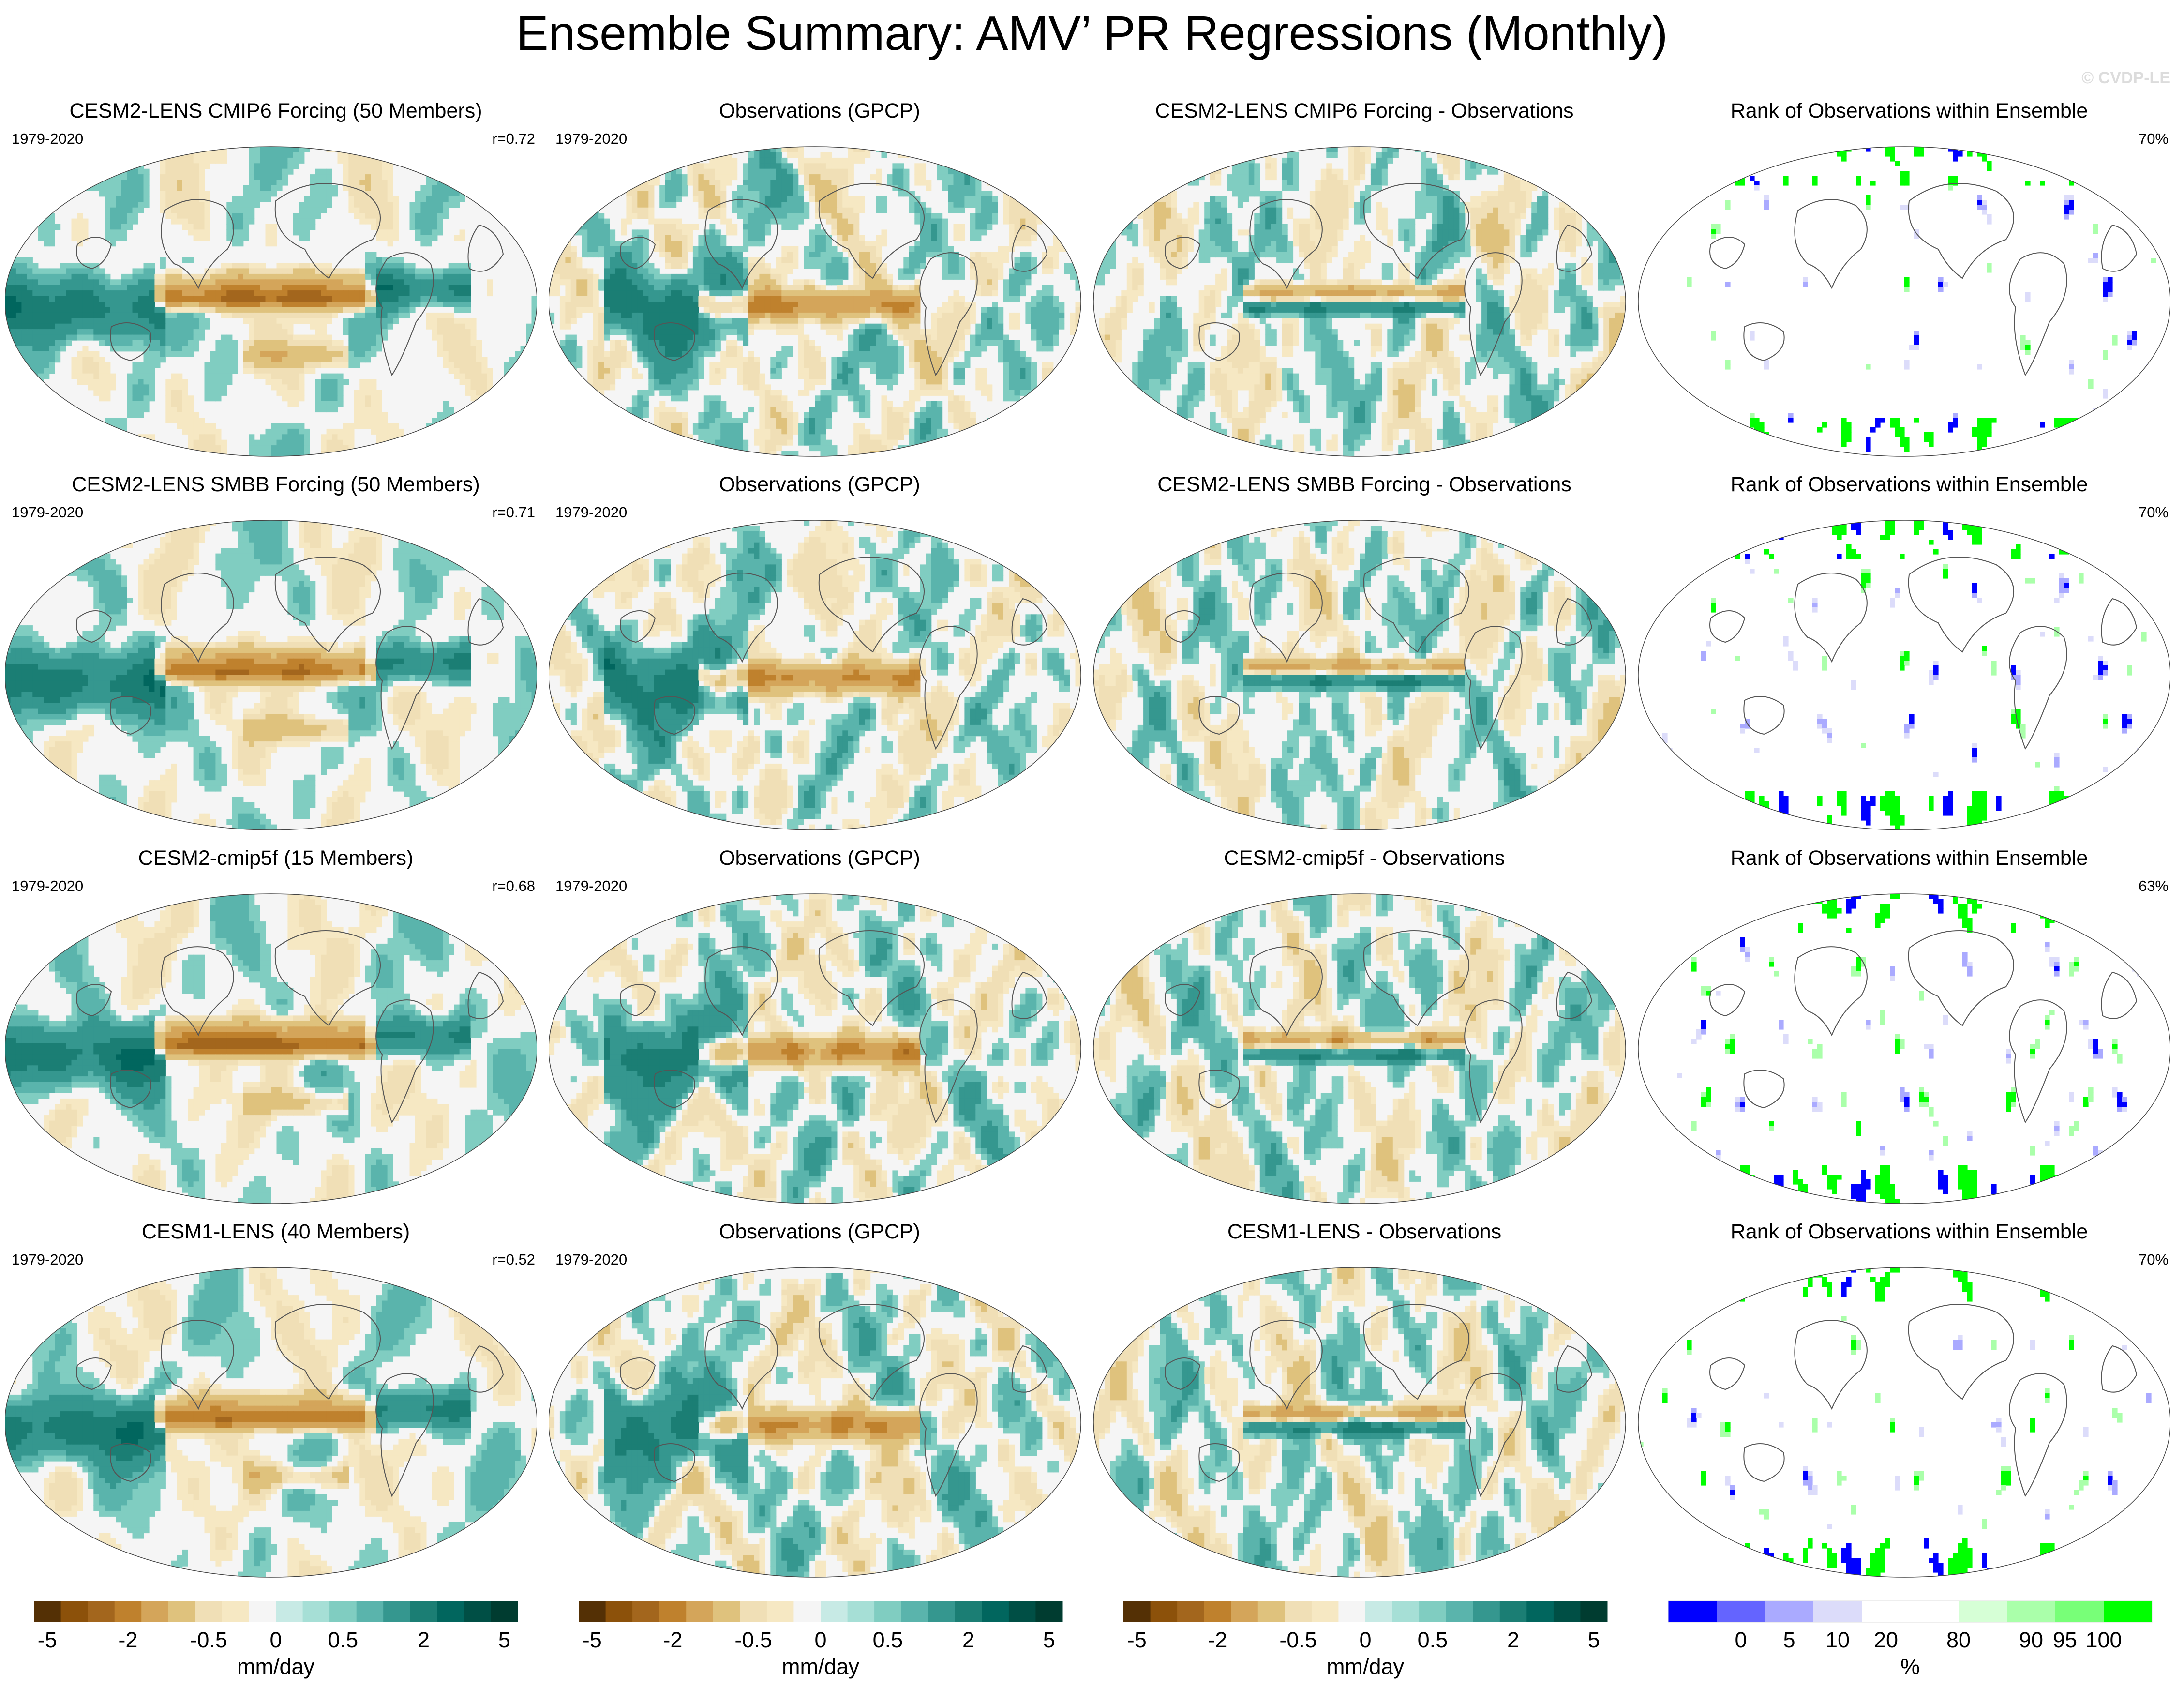  Describe the element at coordinates (1838, 1639) in the screenshot. I see `colorbar-tick: 10` at that location.